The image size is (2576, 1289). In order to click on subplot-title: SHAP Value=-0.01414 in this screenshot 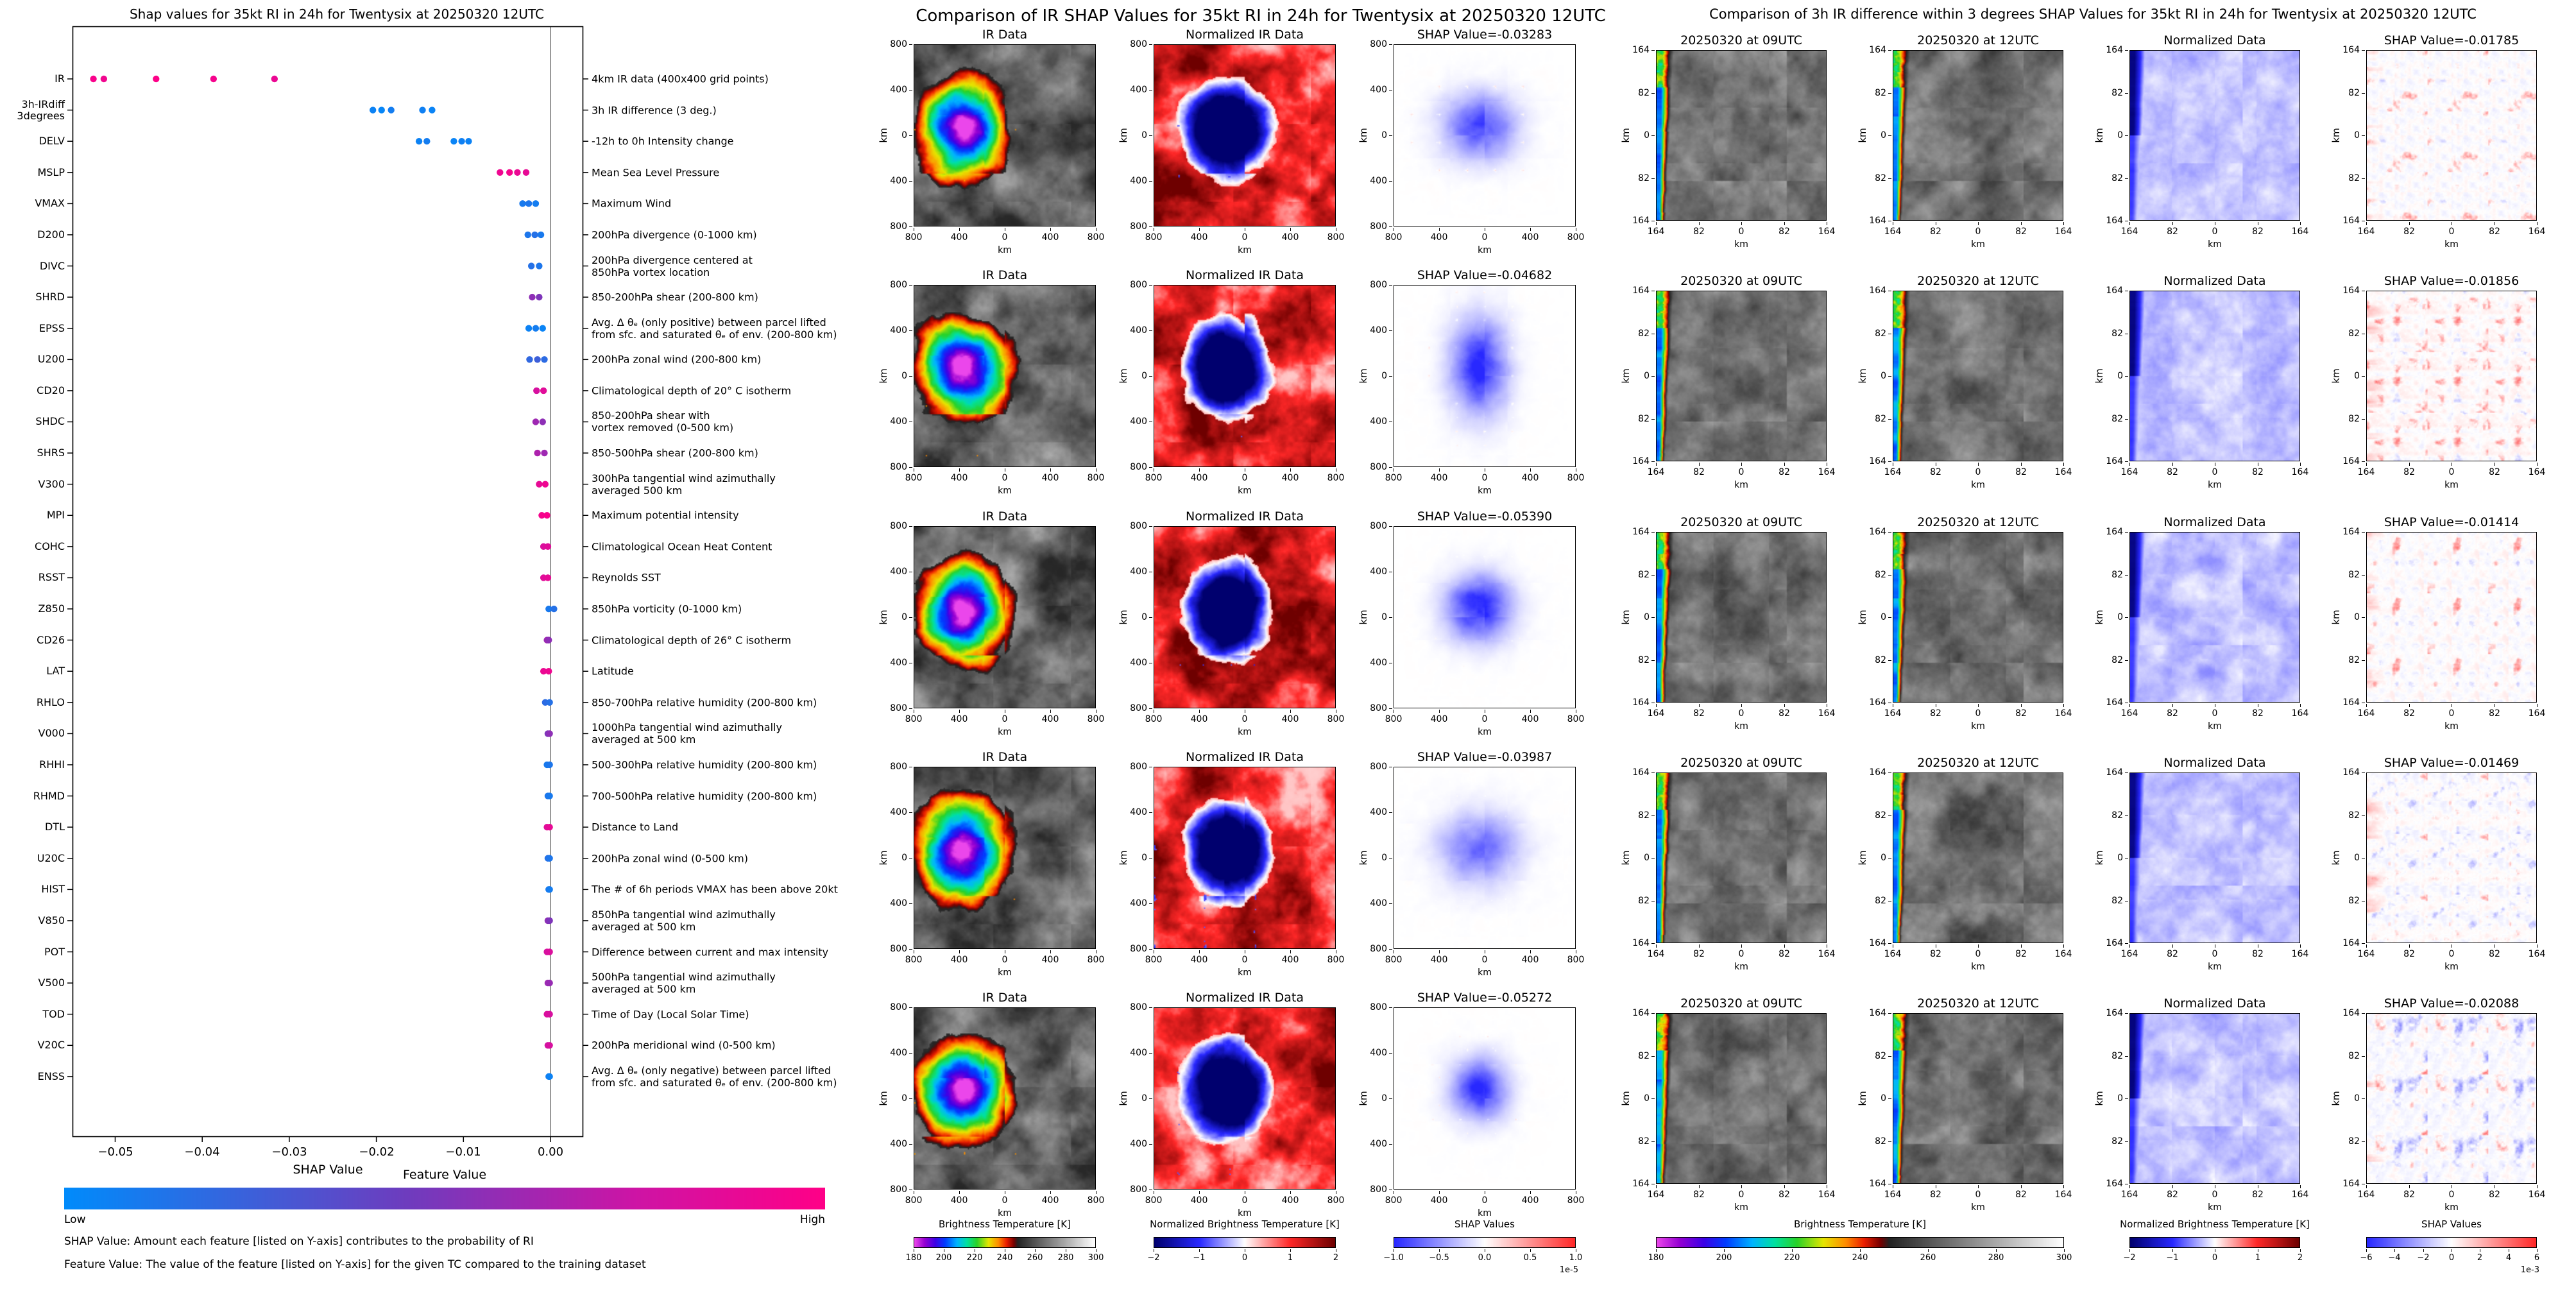, I will do `click(2452, 522)`.